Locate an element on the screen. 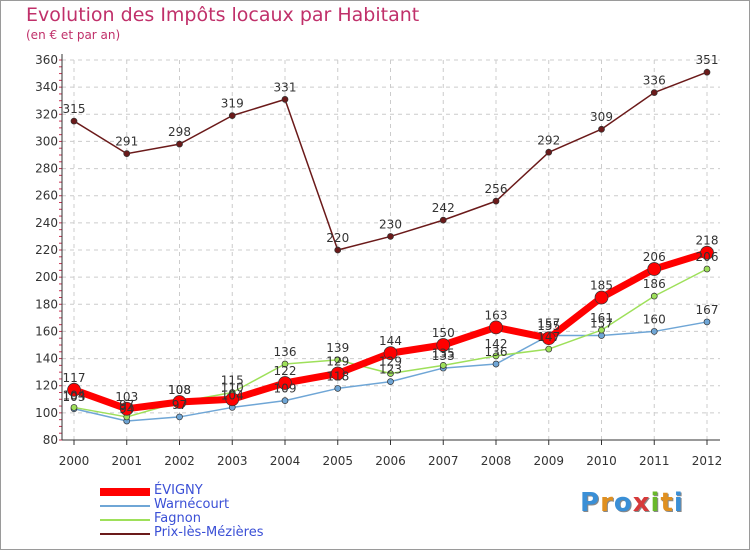  data-label-prix-les-mezieres: 242 is located at coordinates (443, 208).